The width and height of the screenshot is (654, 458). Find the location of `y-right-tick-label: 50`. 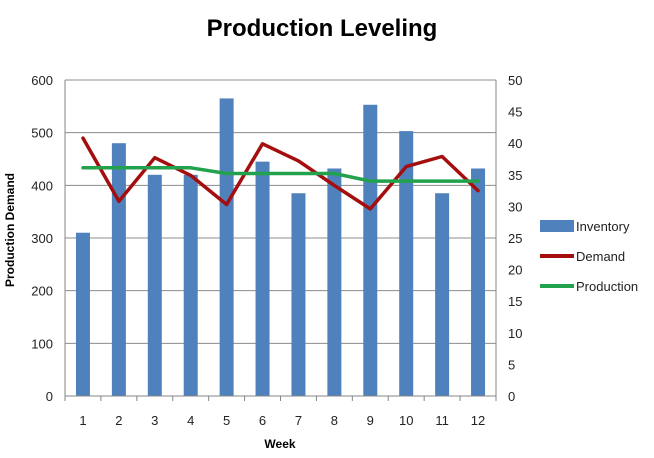

y-right-tick-label: 50 is located at coordinates (515, 80).